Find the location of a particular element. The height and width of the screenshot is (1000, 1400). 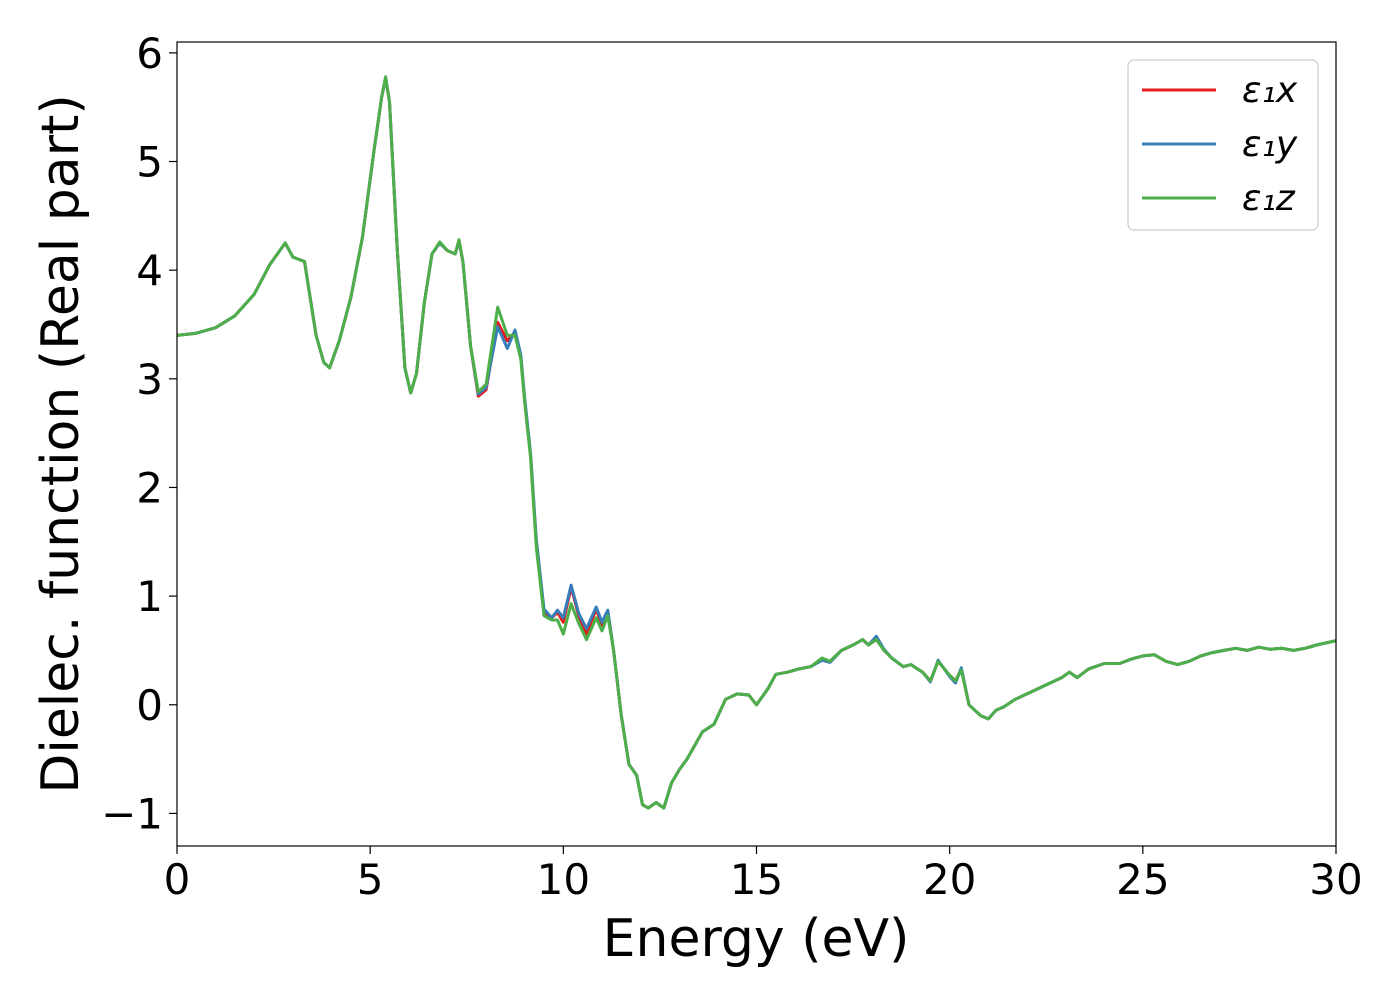

legend-label-1: ε₁y is located at coordinates (1270, 144).